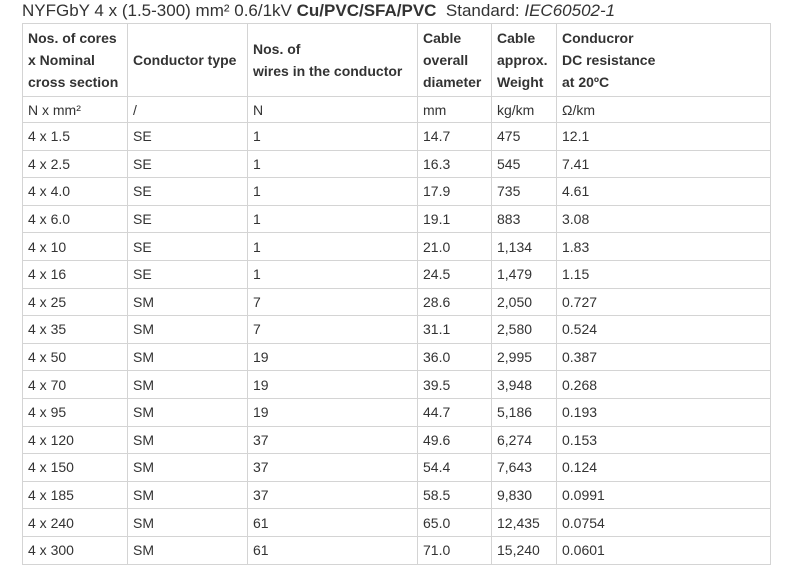 The image size is (800, 579). What do you see at coordinates (663, 109) in the screenshot?
I see `unit-cell: Ω/km` at bounding box center [663, 109].